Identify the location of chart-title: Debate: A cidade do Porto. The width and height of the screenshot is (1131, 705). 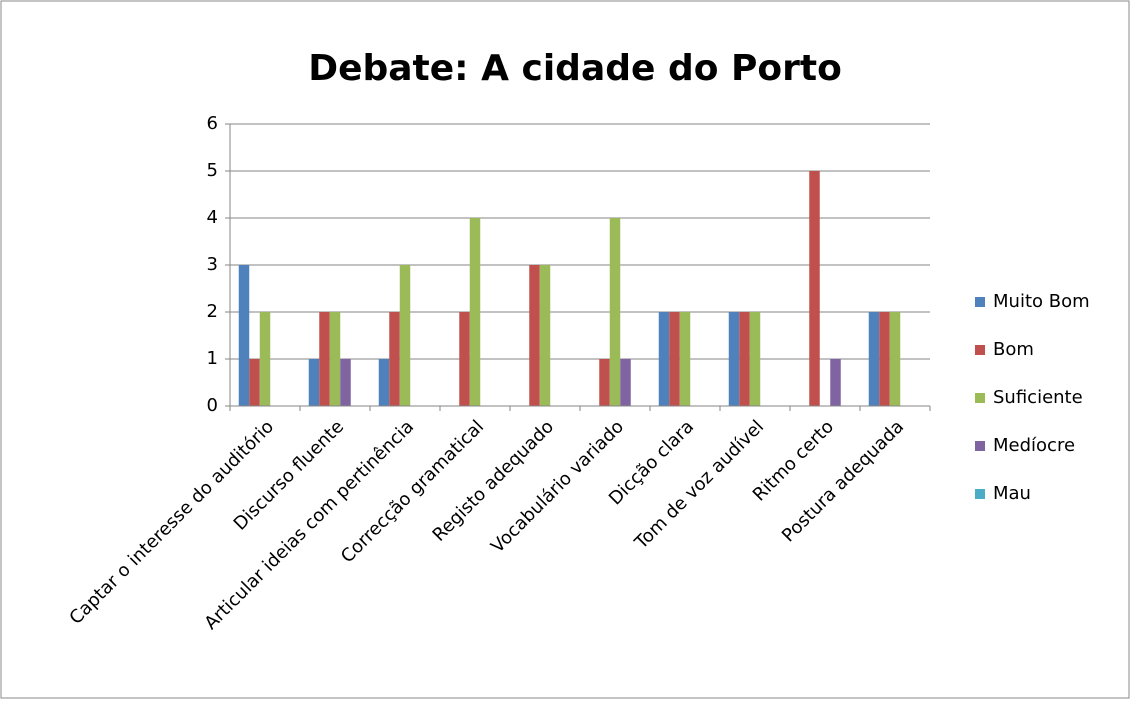
(575, 68).